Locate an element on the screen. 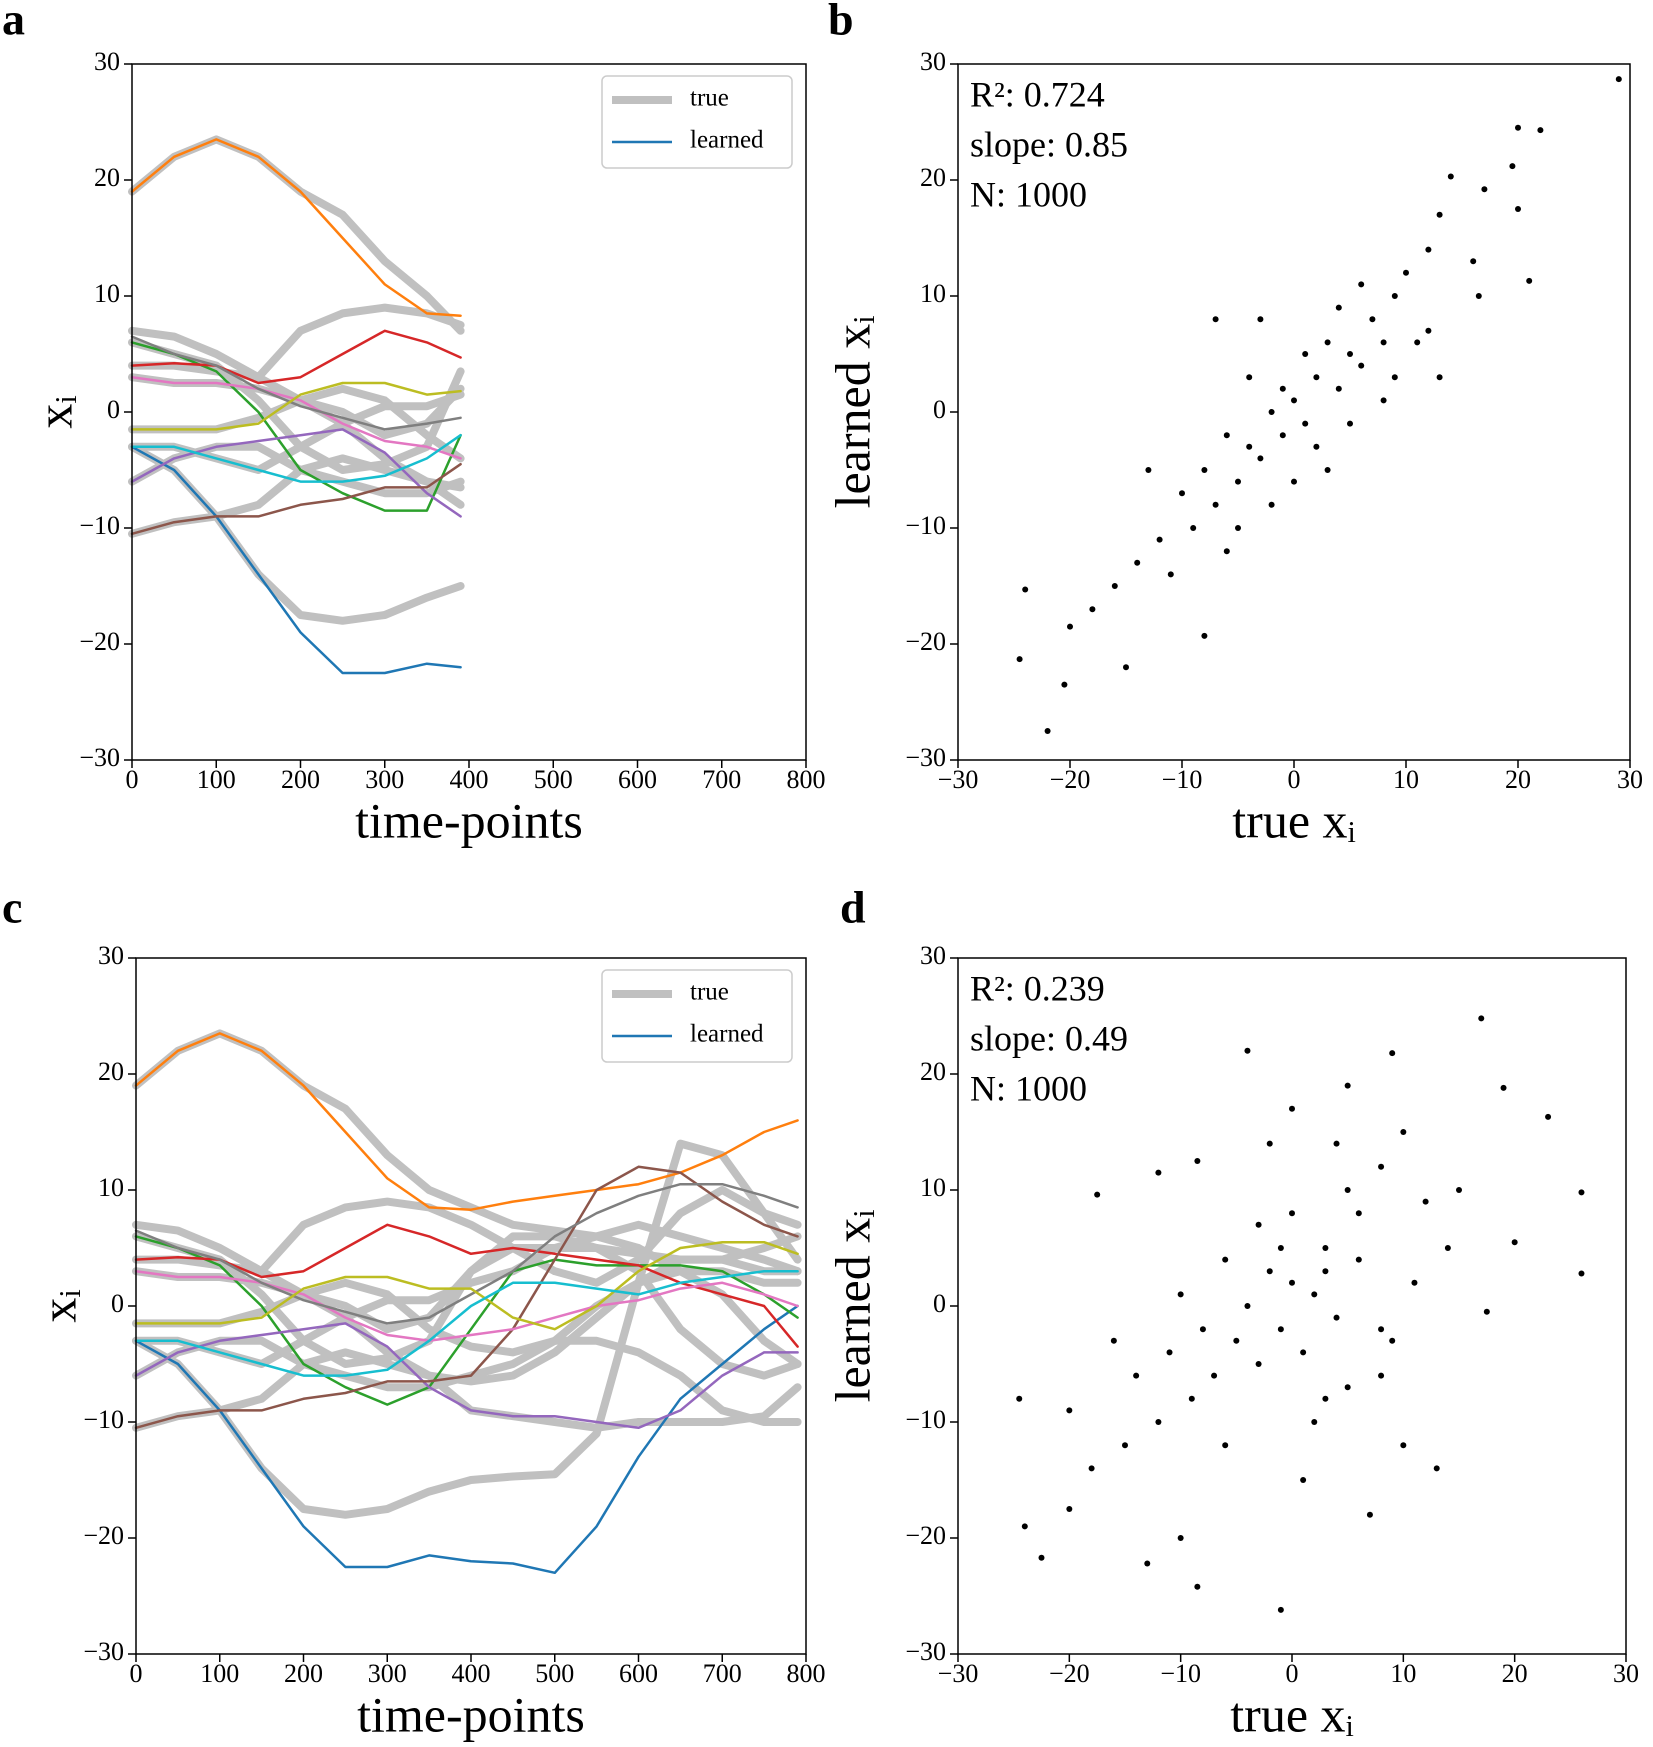 This screenshot has height=1747, width=1653. x-tick-label: 700 is located at coordinates (721, 779).